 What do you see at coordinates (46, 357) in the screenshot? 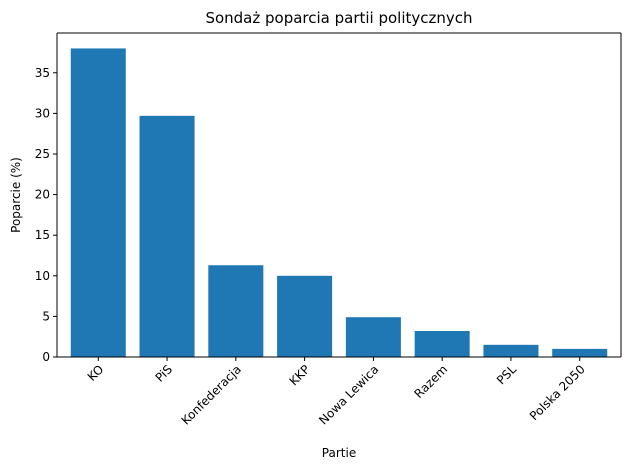
I see `y-tick-label: 0` at bounding box center [46, 357].